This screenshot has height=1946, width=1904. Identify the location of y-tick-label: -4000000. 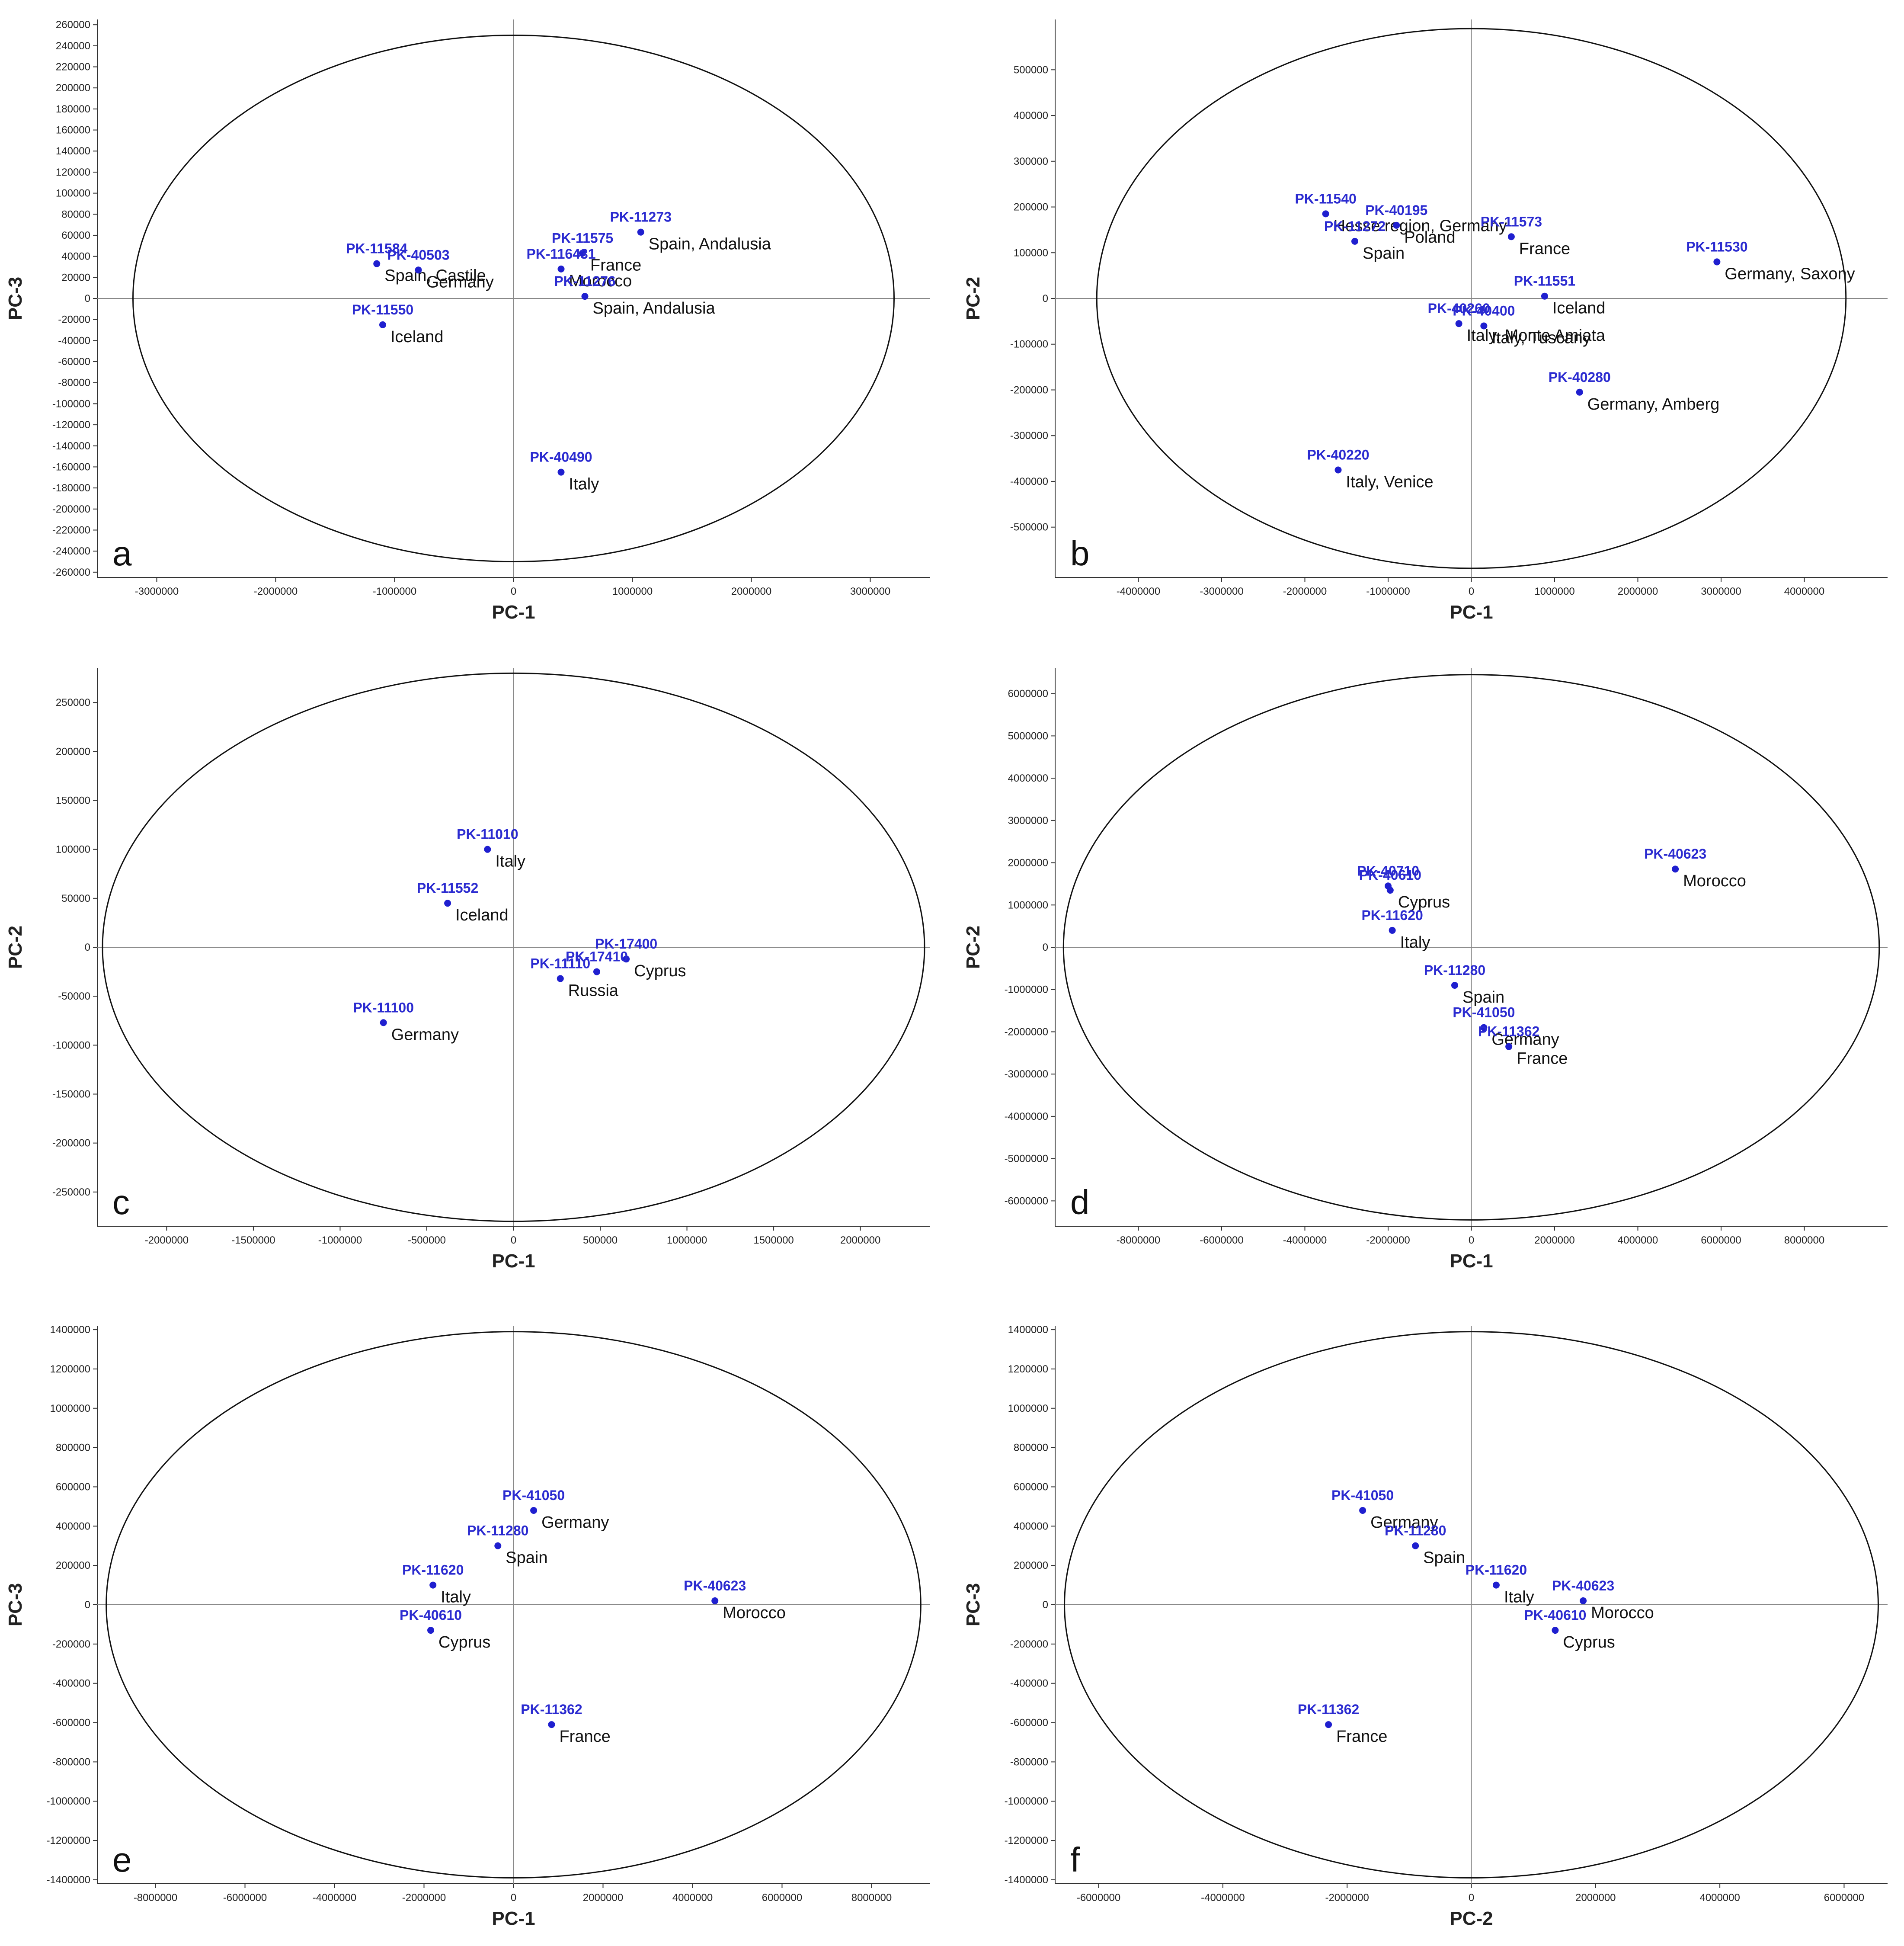
(1026, 1116).